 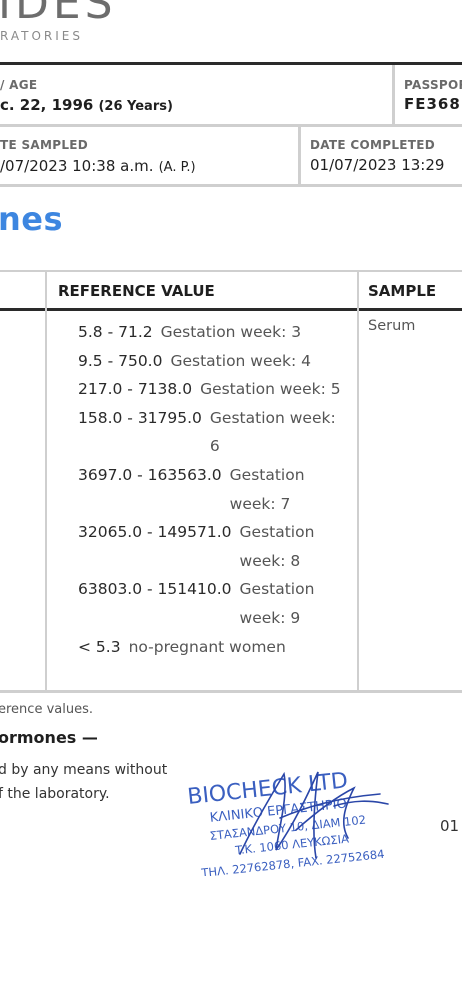 What do you see at coordinates (98, 156) in the screenshot?
I see `date-sampled-cell: TE SAMPLED /07/2023 10:38 a.m. (A. P.)` at bounding box center [98, 156].